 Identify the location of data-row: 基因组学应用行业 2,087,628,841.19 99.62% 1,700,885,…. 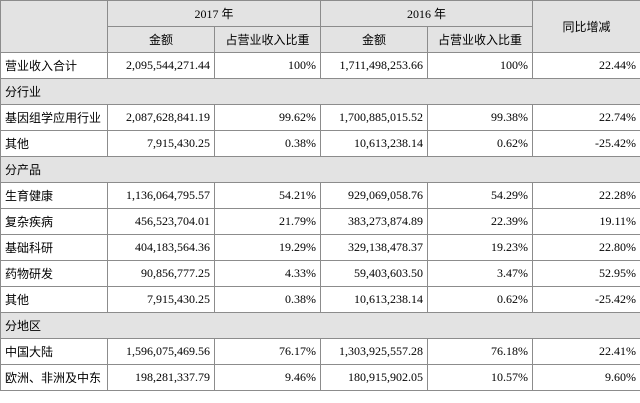
(320, 117).